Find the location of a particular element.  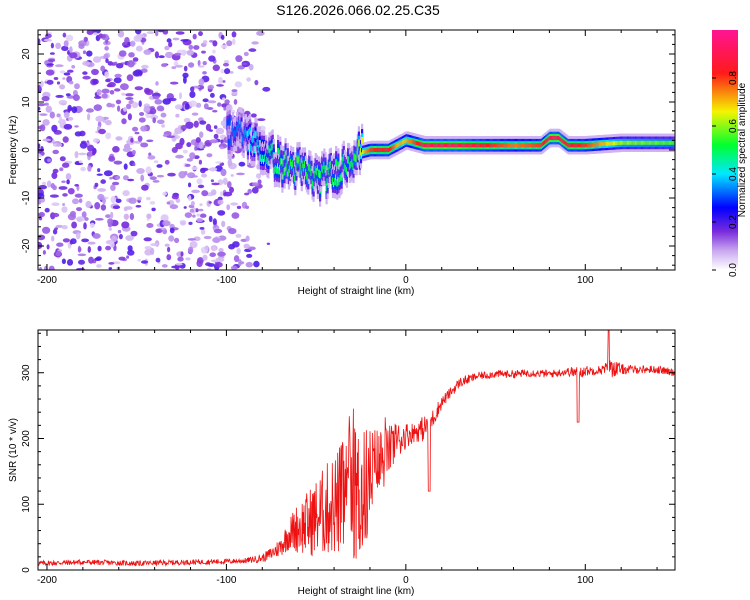

spectrogram-y-tick-label: 0 is located at coordinates (26, 150).